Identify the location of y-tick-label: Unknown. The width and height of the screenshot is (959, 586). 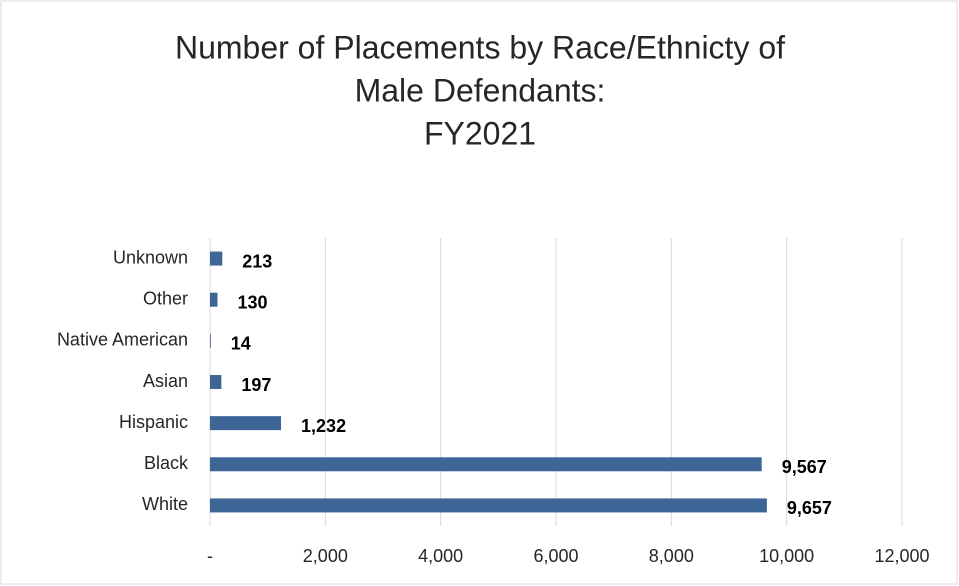
(150, 257).